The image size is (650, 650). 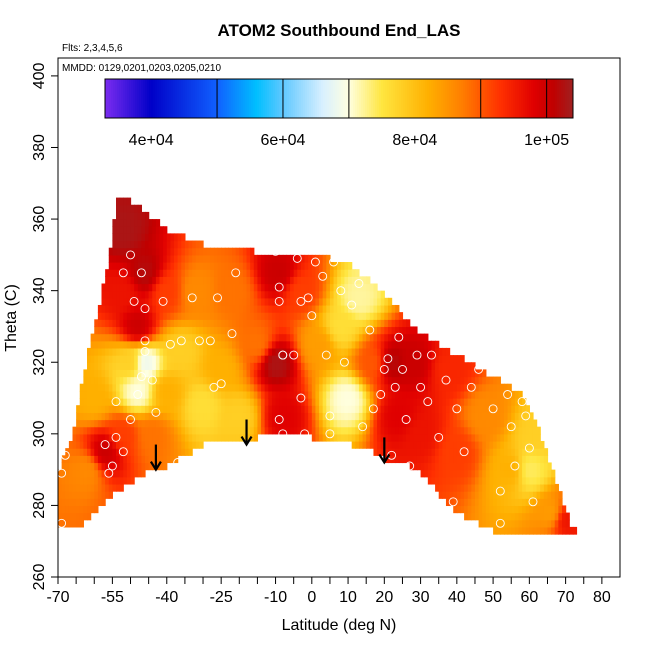 What do you see at coordinates (348, 597) in the screenshot?
I see `x-tick-label: 10` at bounding box center [348, 597].